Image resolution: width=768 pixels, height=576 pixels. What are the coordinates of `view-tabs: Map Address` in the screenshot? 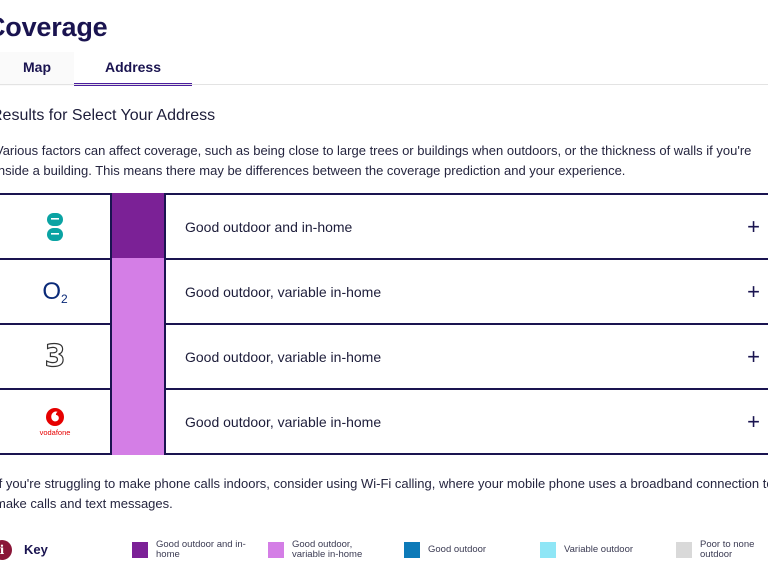 It's located at (100, 69).